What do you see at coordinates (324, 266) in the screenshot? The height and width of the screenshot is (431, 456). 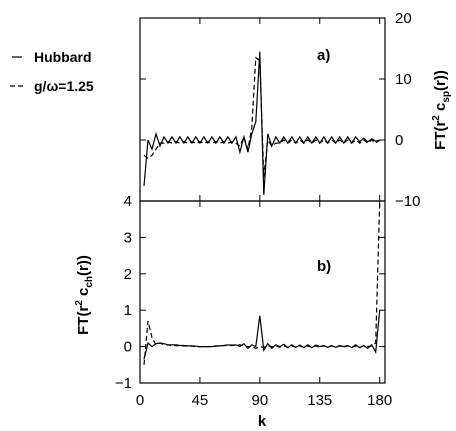 I see `panel-b-label: b)` at bounding box center [324, 266].